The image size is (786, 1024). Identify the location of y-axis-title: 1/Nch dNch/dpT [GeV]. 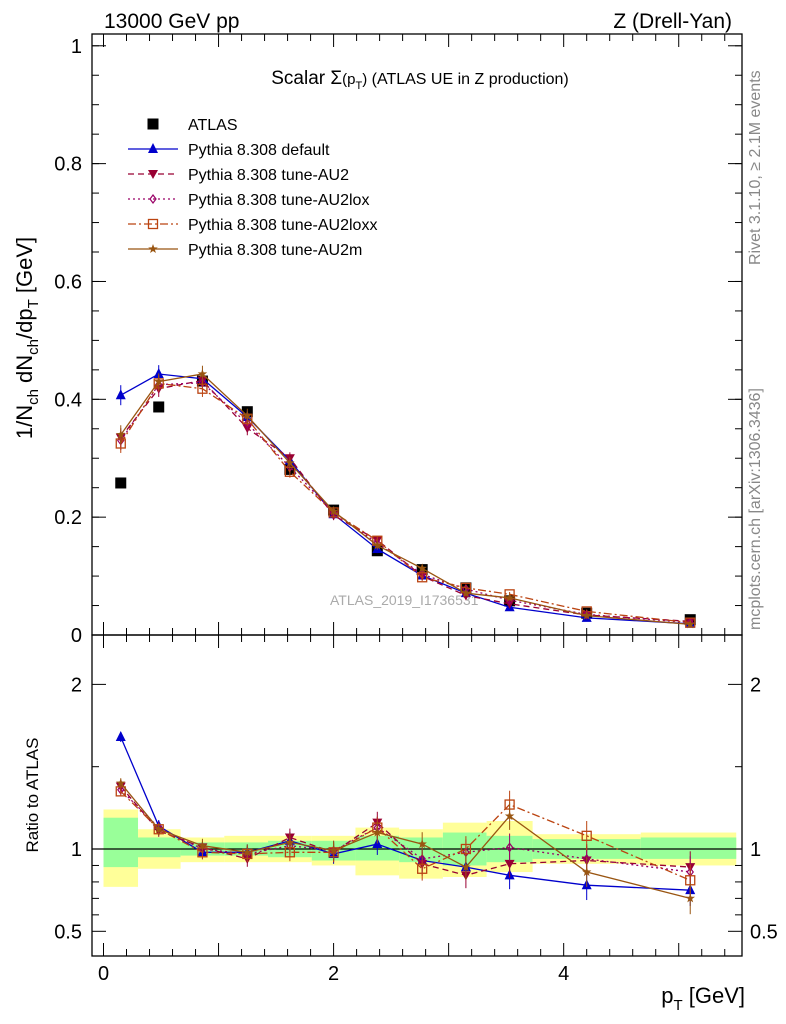
(27, 338).